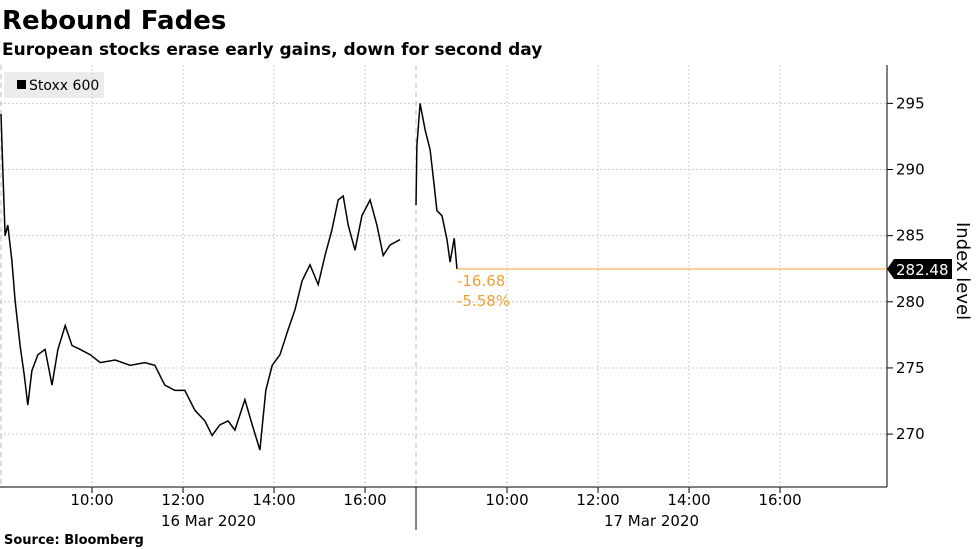  What do you see at coordinates (651, 521) in the screenshot?
I see `x-date-label: 17 Mar 2020` at bounding box center [651, 521].